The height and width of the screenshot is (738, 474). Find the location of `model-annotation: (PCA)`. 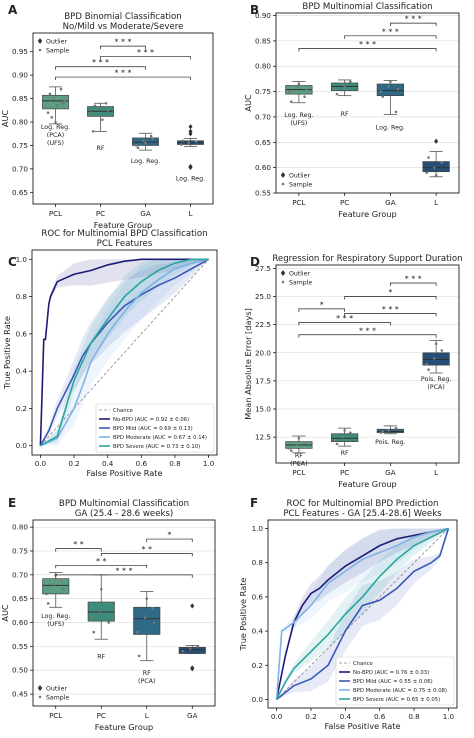

model-annotation: (PCA) is located at coordinates (435, 387).